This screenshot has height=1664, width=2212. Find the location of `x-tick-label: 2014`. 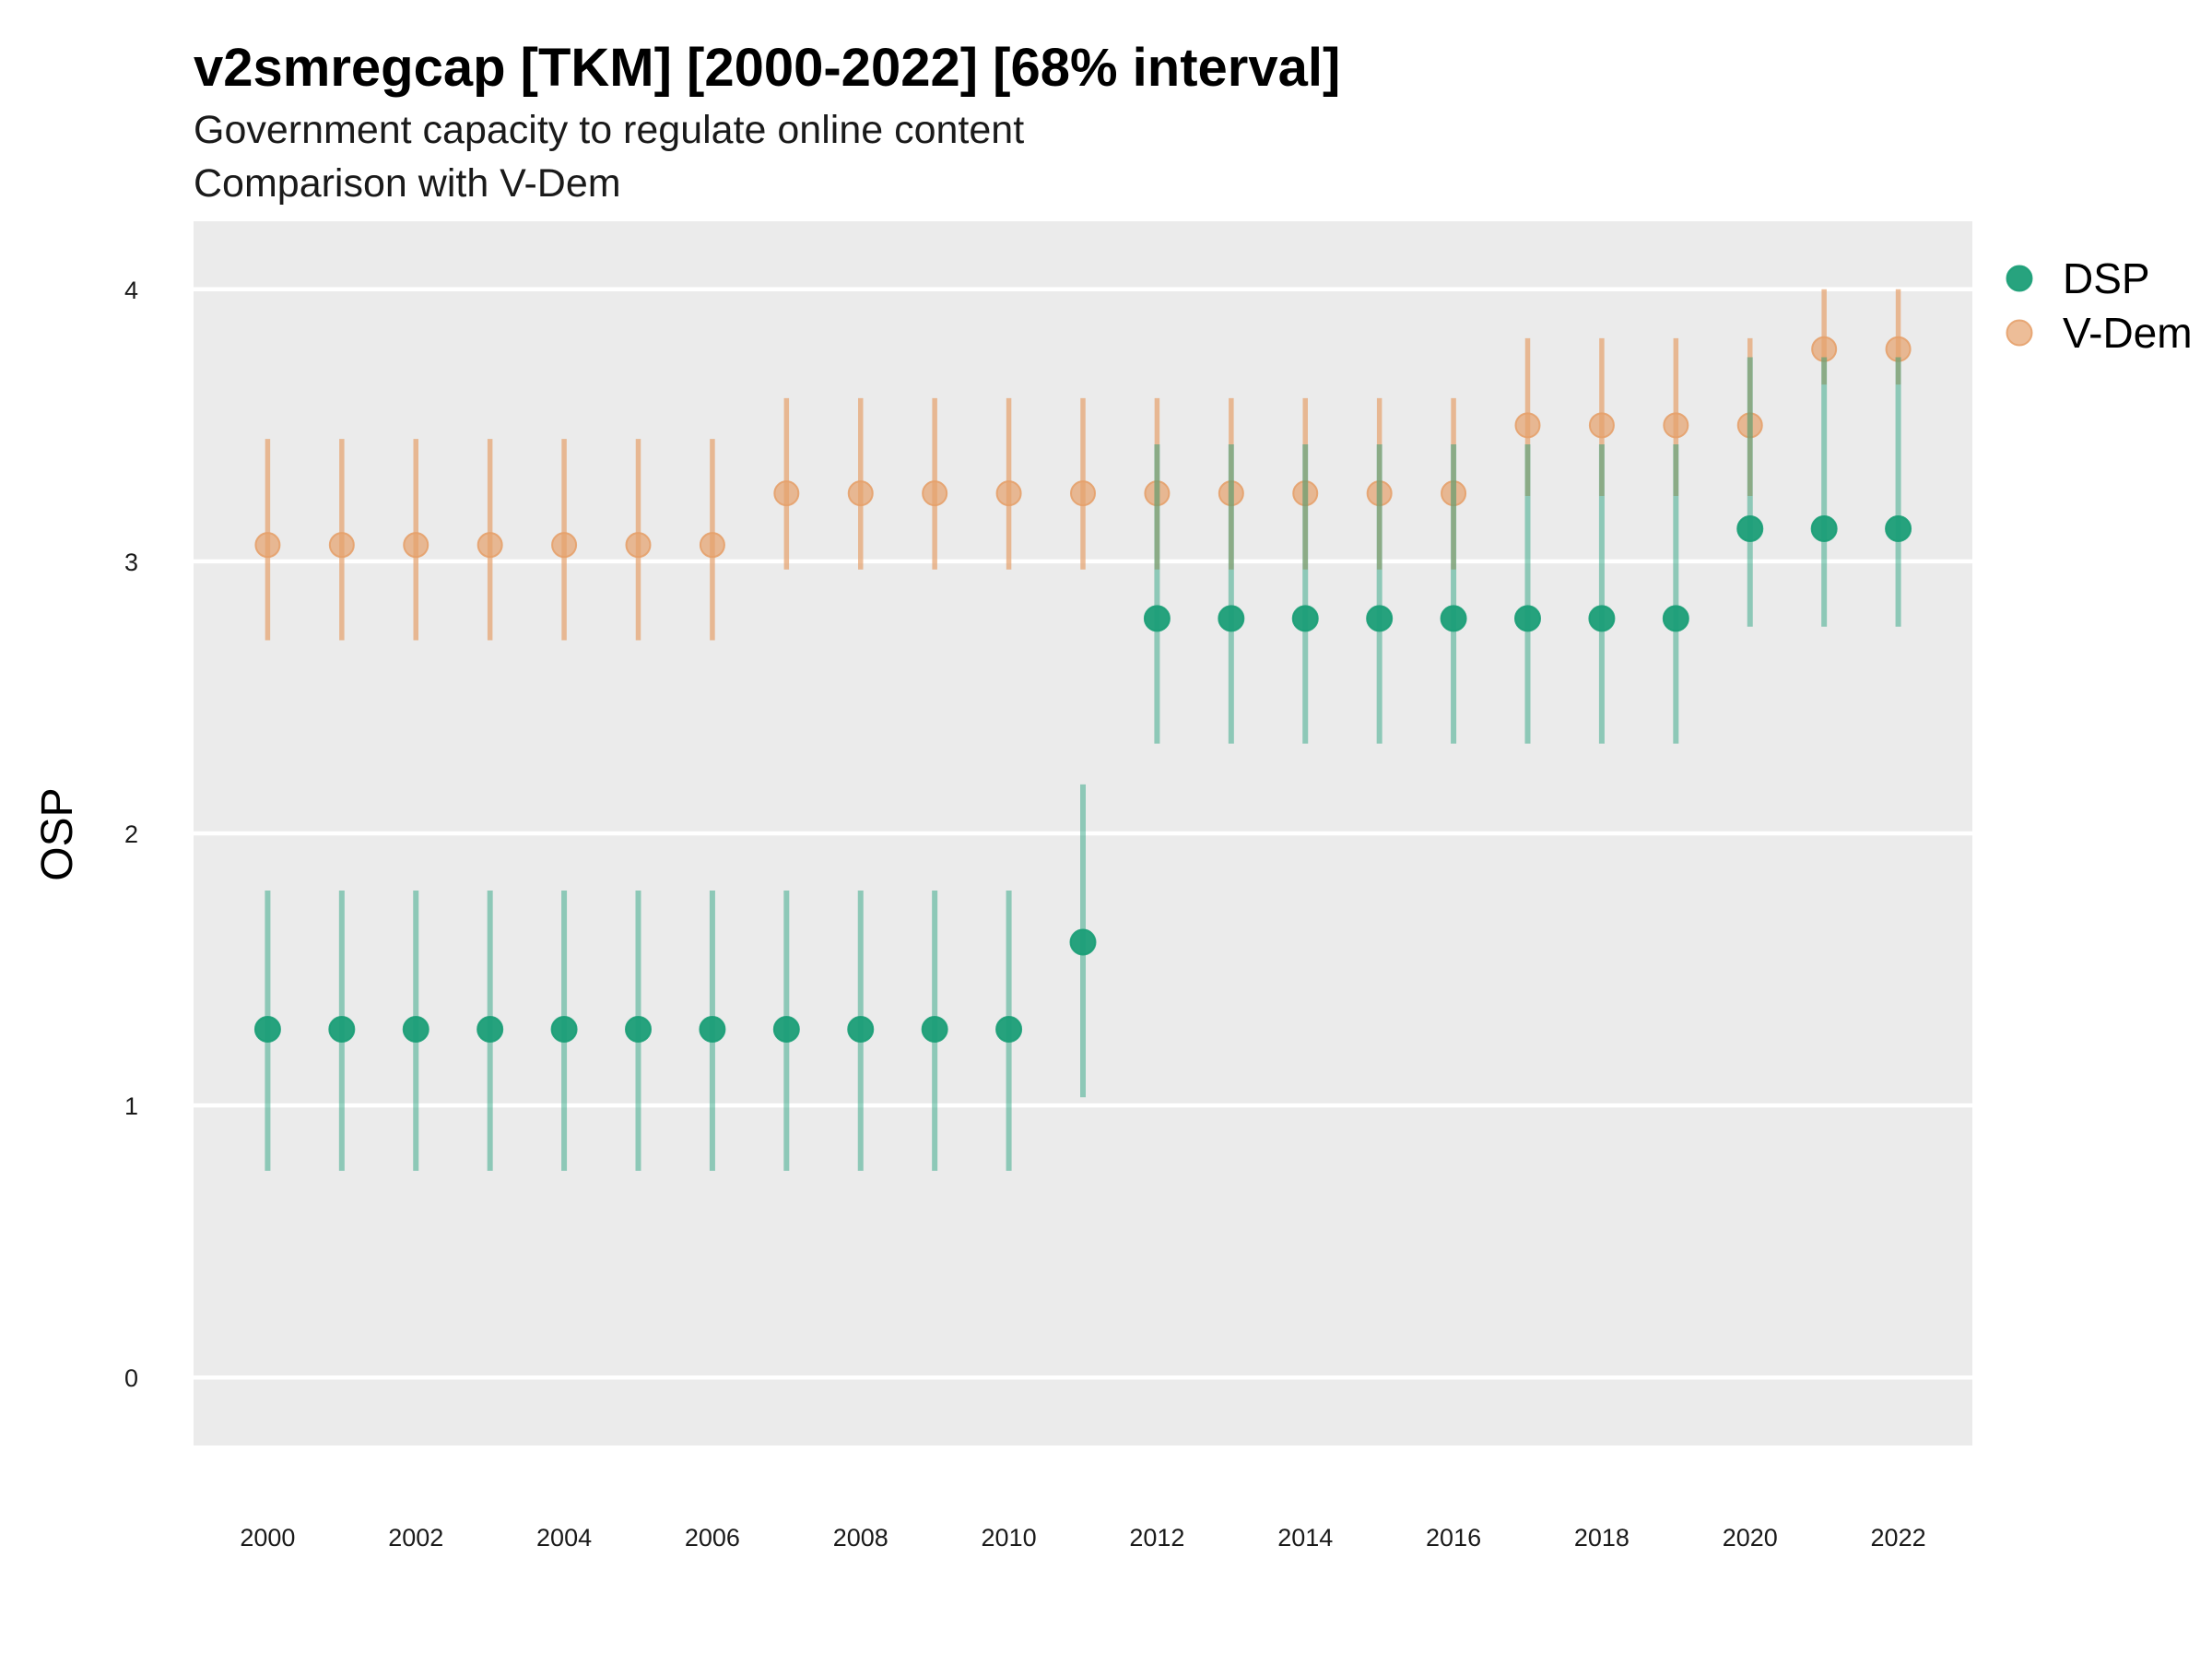

x-tick-label: 2014 is located at coordinates (1305, 1538).